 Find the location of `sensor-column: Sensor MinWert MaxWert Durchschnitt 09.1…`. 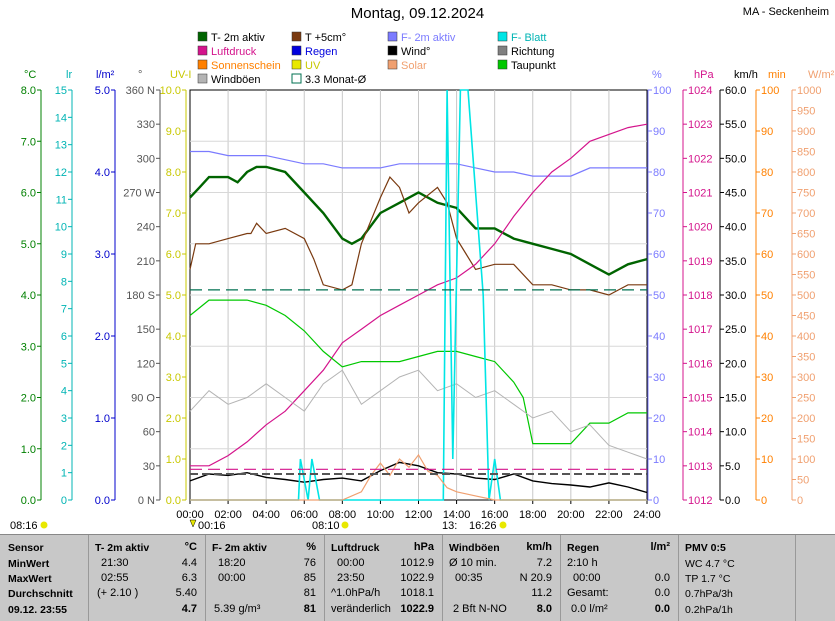

sensor-column: Sensor MinWert MaxWert Durchschnitt 09.1… is located at coordinates (44, 578).